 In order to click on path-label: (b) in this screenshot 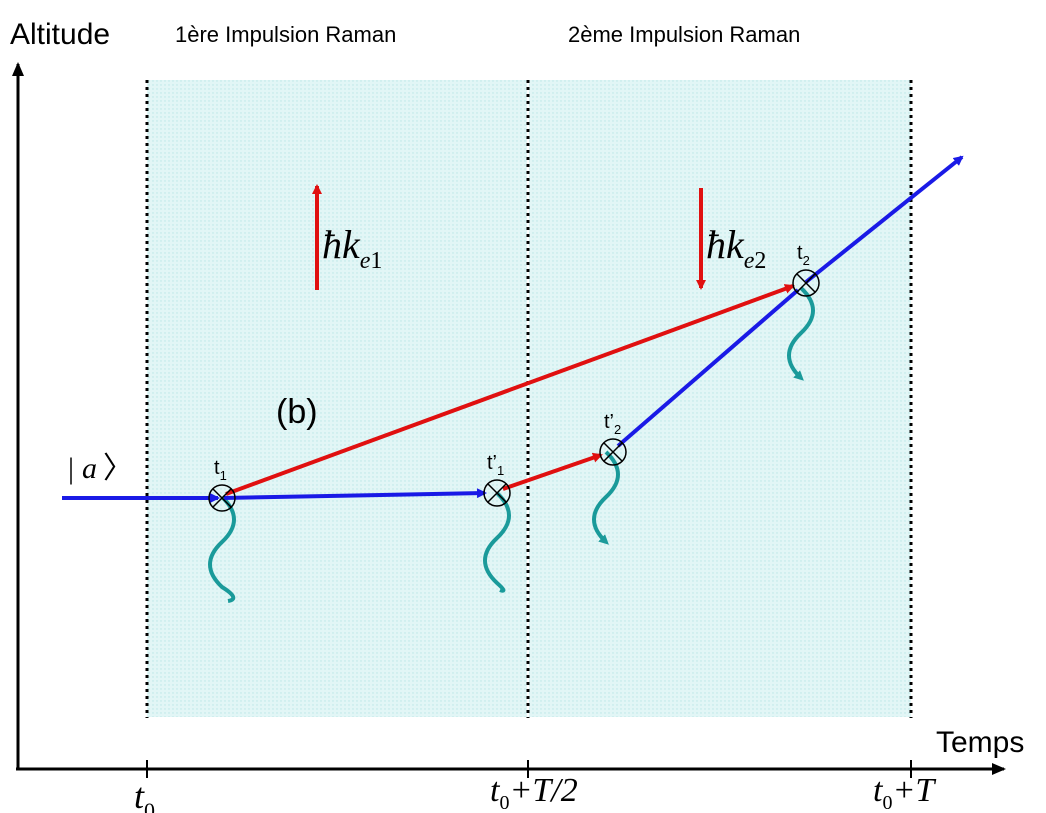, I will do `click(297, 412)`.